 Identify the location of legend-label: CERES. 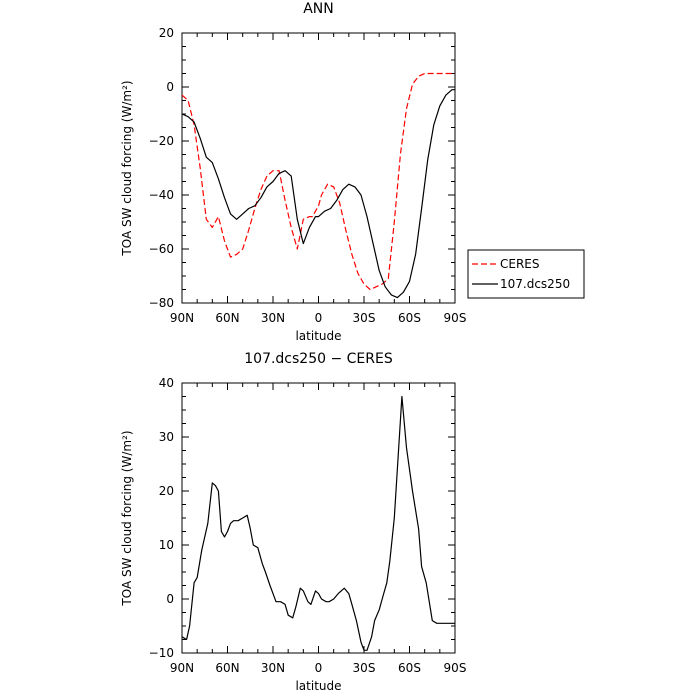
(520, 264).